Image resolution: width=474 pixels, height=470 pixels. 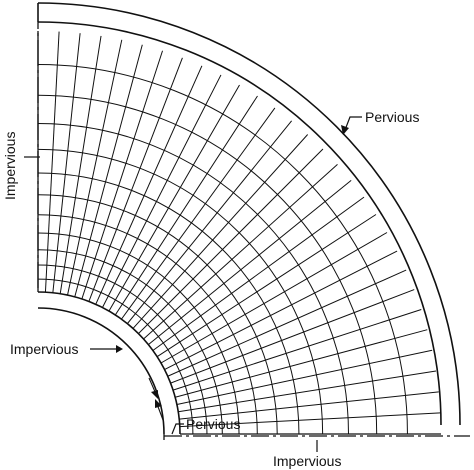 I want to click on bottom-pervious-leader, so click(x=177, y=429).